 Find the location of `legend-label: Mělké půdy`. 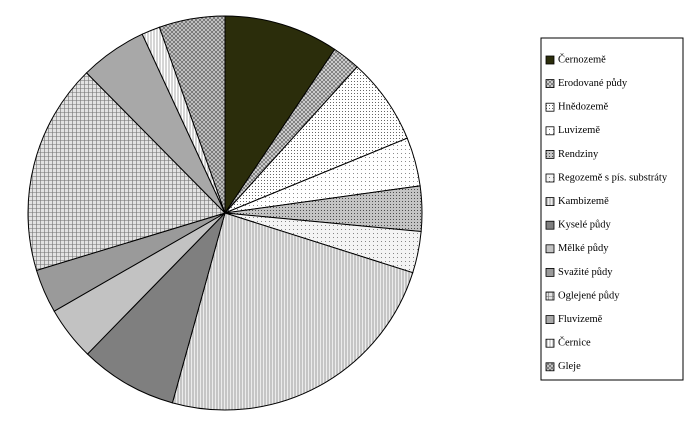

legend-label: Mělké půdy is located at coordinates (583, 248).